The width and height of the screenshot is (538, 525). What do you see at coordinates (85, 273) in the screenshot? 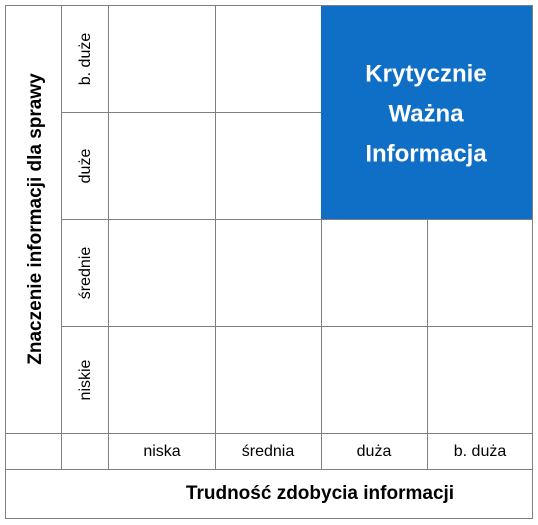
I see `y-label: średnie` at bounding box center [85, 273].